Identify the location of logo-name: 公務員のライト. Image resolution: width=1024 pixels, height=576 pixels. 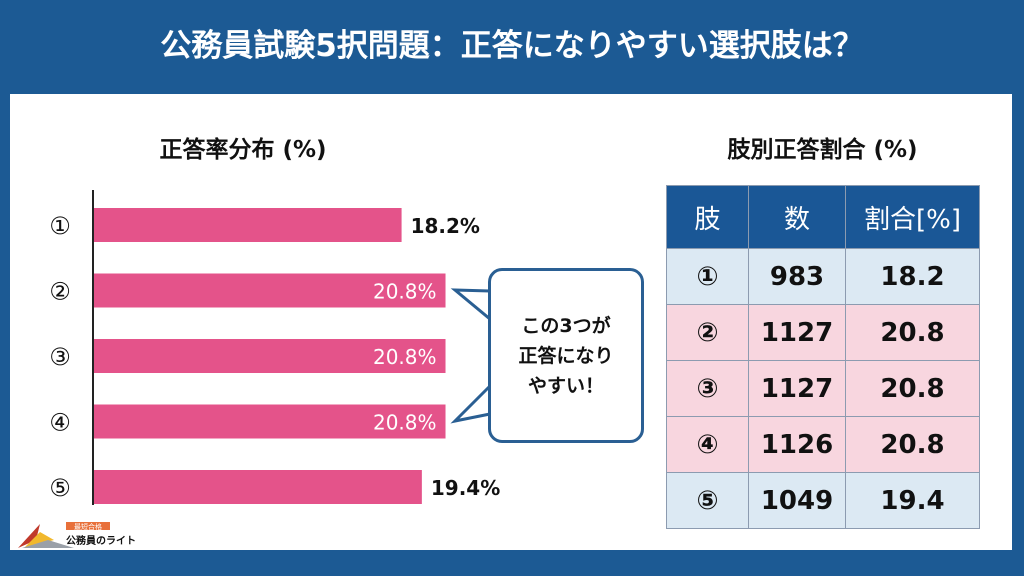
(101, 540).